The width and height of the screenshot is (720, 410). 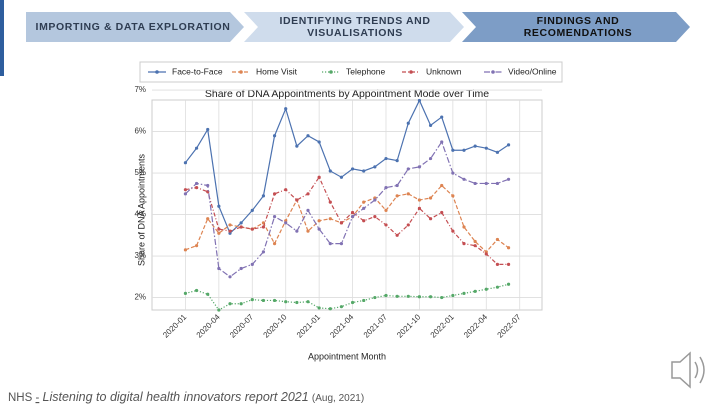 What do you see at coordinates (275, 326) in the screenshot?
I see `x-tick-label: 2020-10` at bounding box center [275, 326].